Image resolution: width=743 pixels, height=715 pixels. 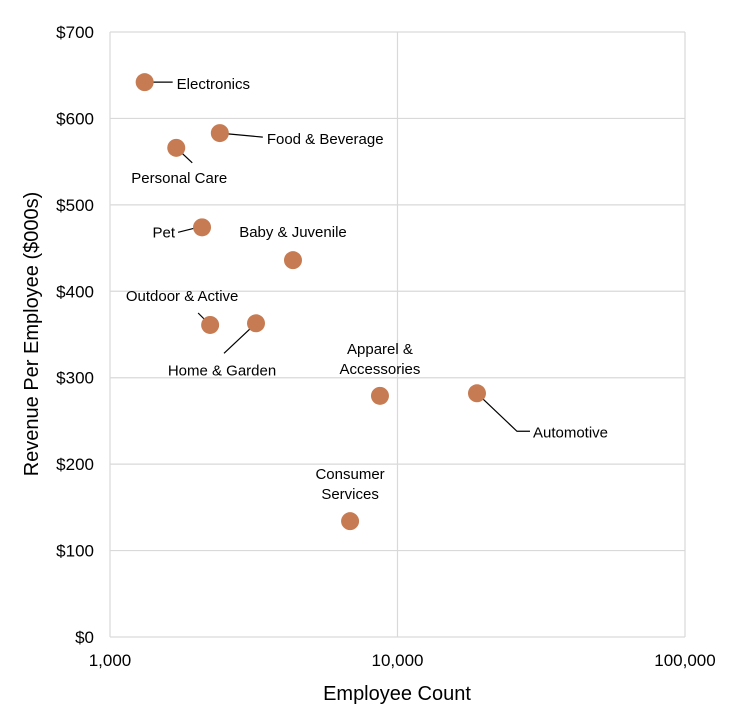 What do you see at coordinates (325, 139) in the screenshot?
I see `data-label: Food & Beverage` at bounding box center [325, 139].